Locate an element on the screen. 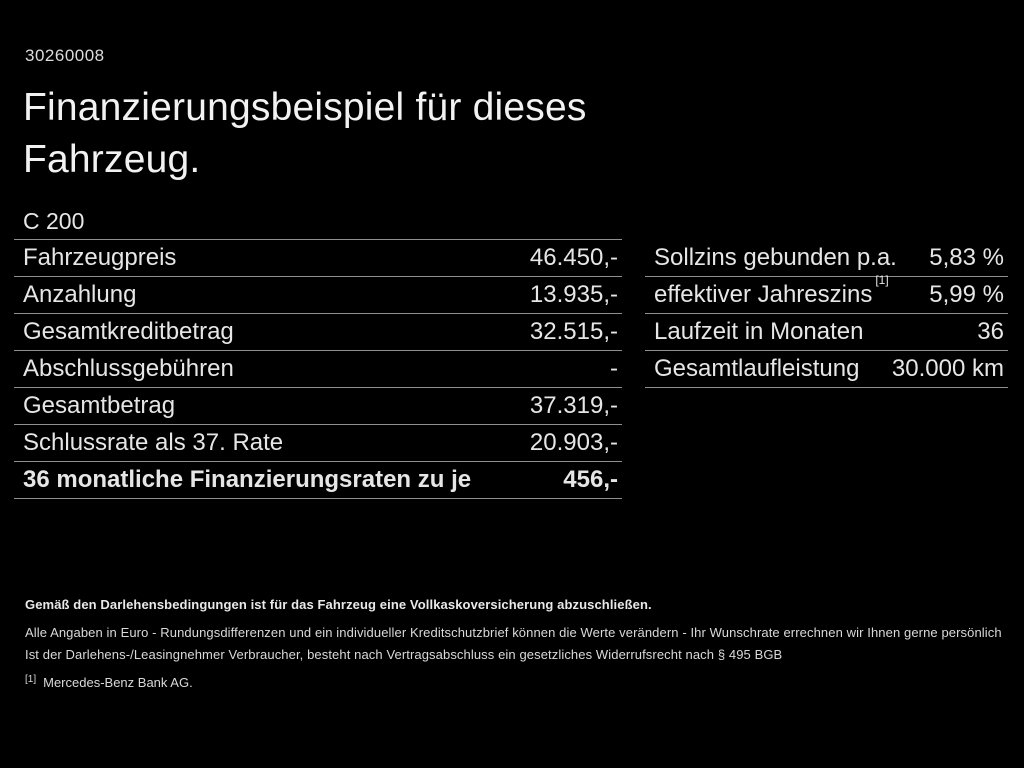 Image resolution: width=1024 pixels, height=768 pixels. table-row: Schlussrate als 37. Rate 20.903,- is located at coordinates (318, 443).